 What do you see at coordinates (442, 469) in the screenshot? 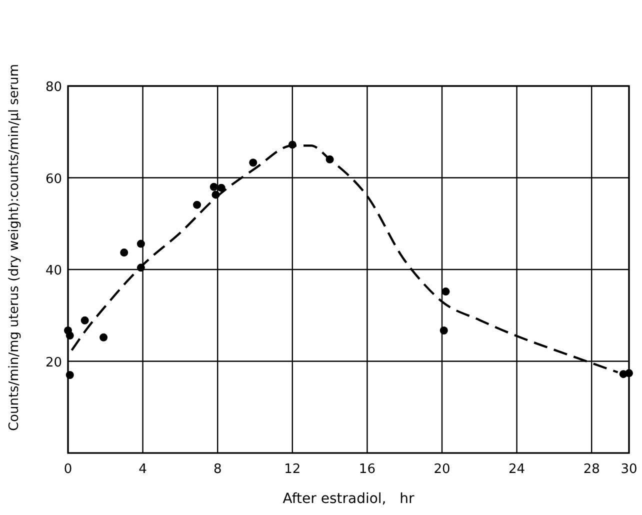
I see `x-tick-label: 20` at bounding box center [442, 469].